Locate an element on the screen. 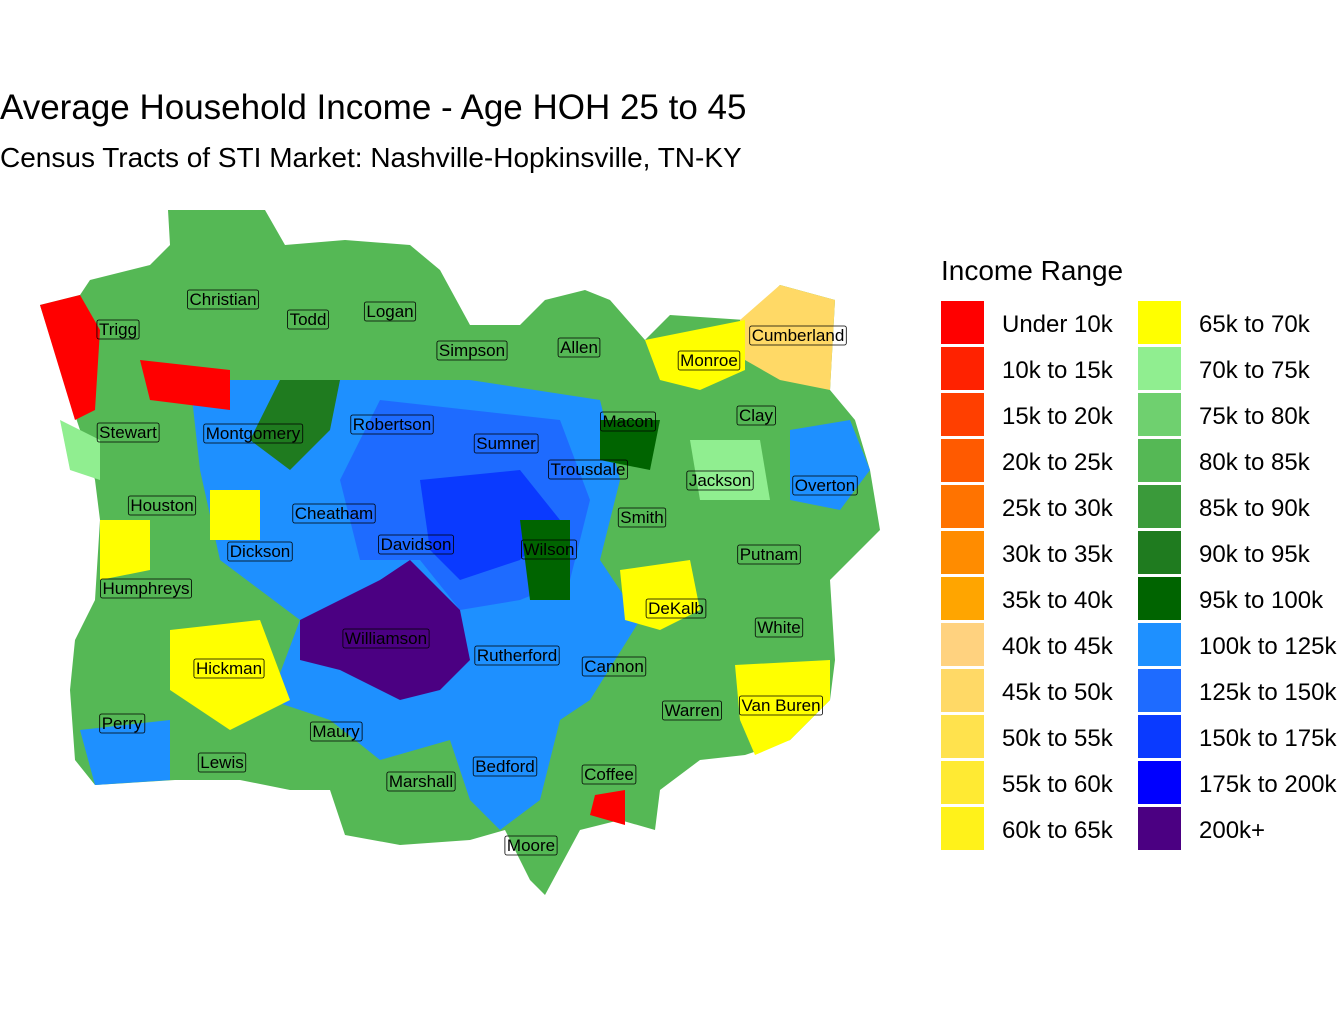  county-label: Humphreys is located at coordinates (146, 588).